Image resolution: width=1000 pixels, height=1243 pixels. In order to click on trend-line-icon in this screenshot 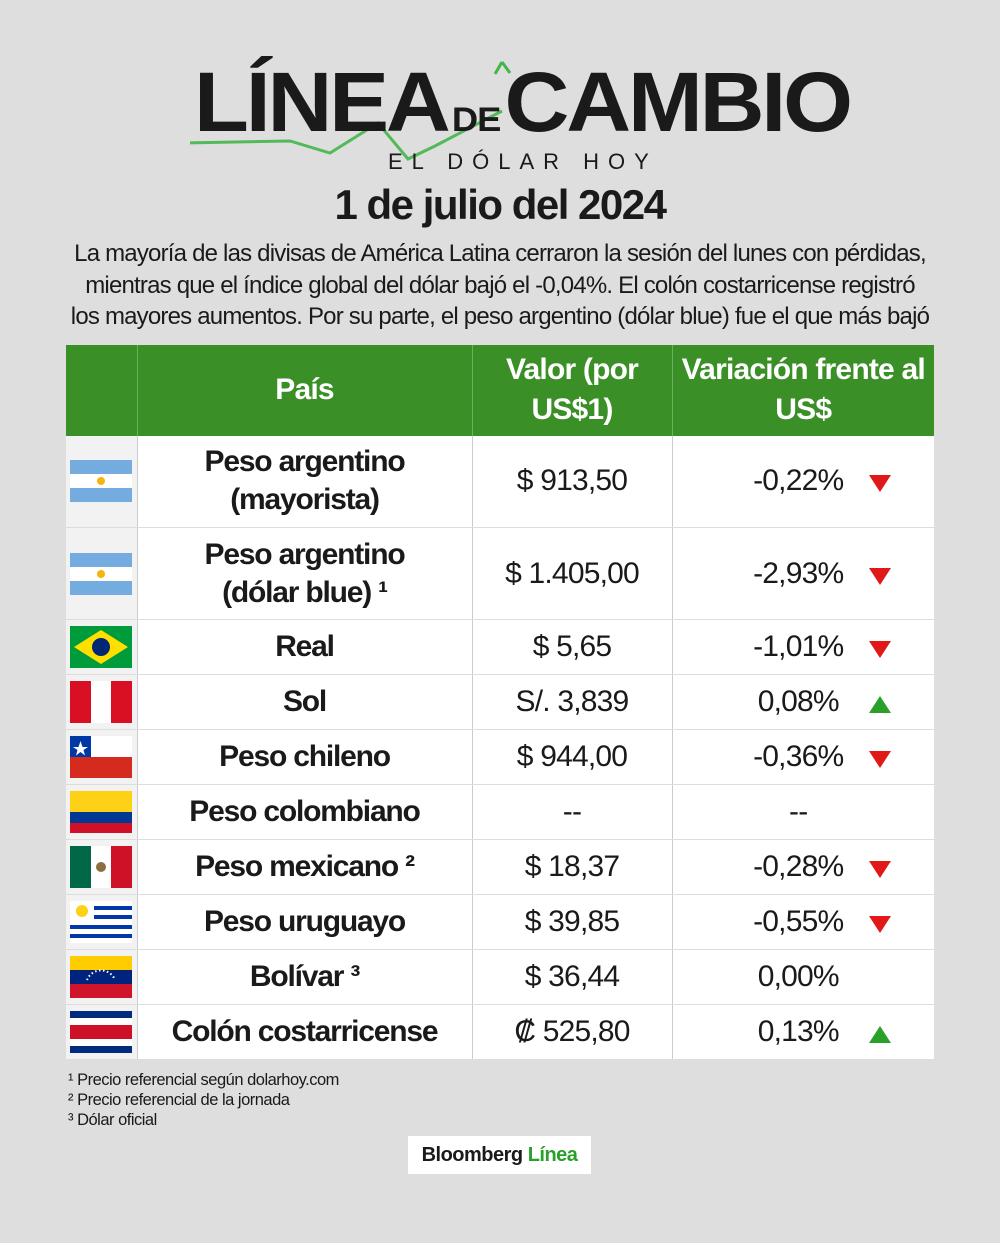, I will do `click(351, 111)`.